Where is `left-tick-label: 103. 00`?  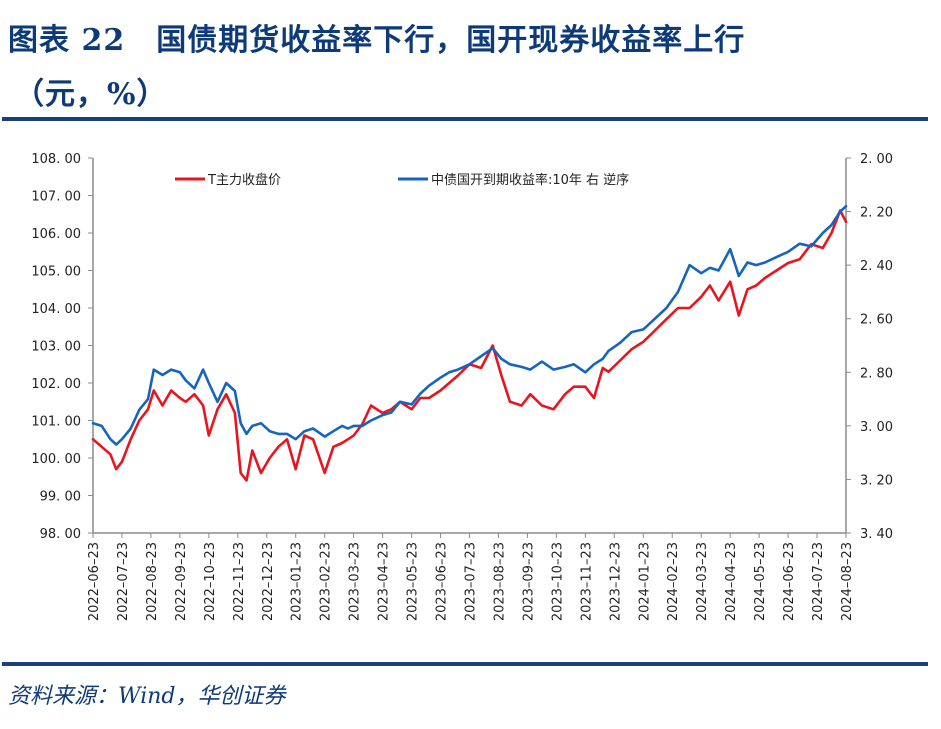 left-tick-label: 103. 00 is located at coordinates (56, 347).